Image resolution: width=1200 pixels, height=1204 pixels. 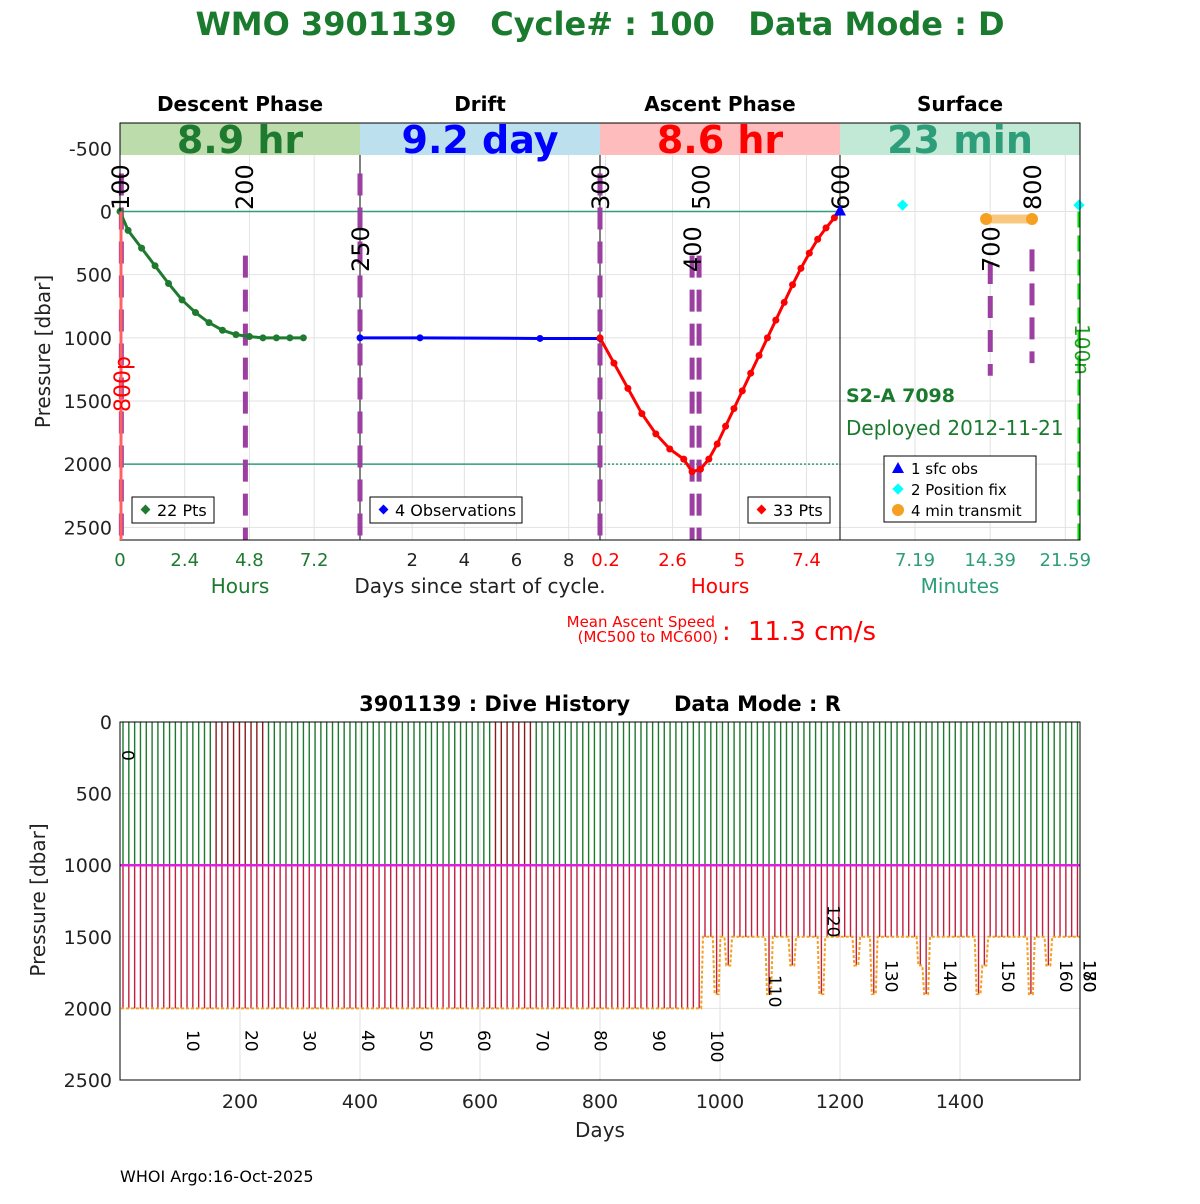 What do you see at coordinates (1032, 219) in the screenshot?
I see `transmit-point` at bounding box center [1032, 219].